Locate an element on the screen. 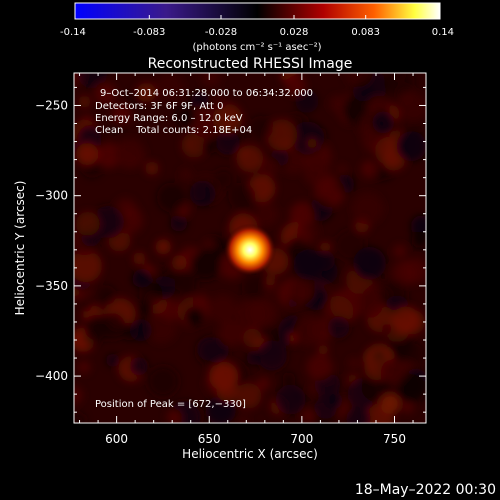  x-tick-label: 600 is located at coordinates (116, 439).